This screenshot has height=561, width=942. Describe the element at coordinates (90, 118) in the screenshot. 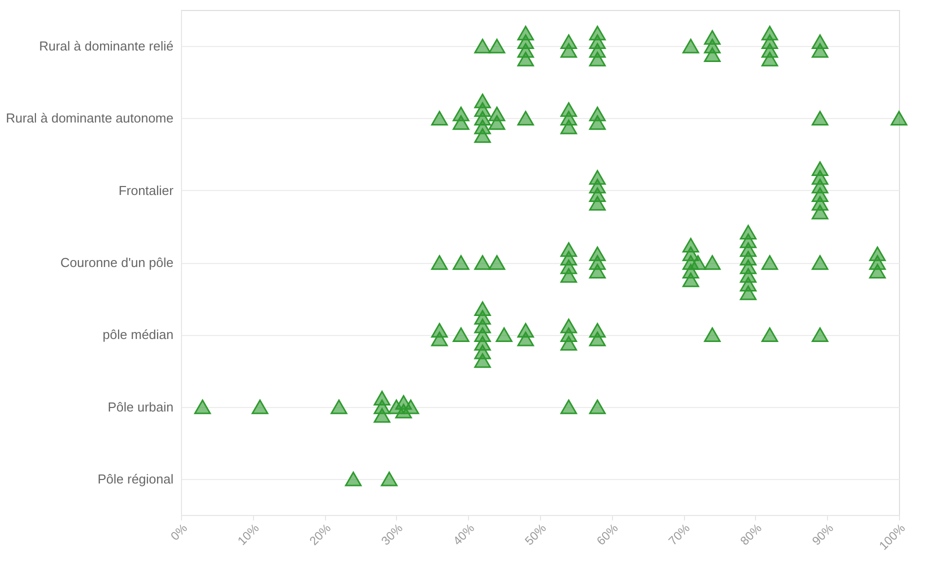

I see `y-tick-label: Rural à dominante autonome` at that location.